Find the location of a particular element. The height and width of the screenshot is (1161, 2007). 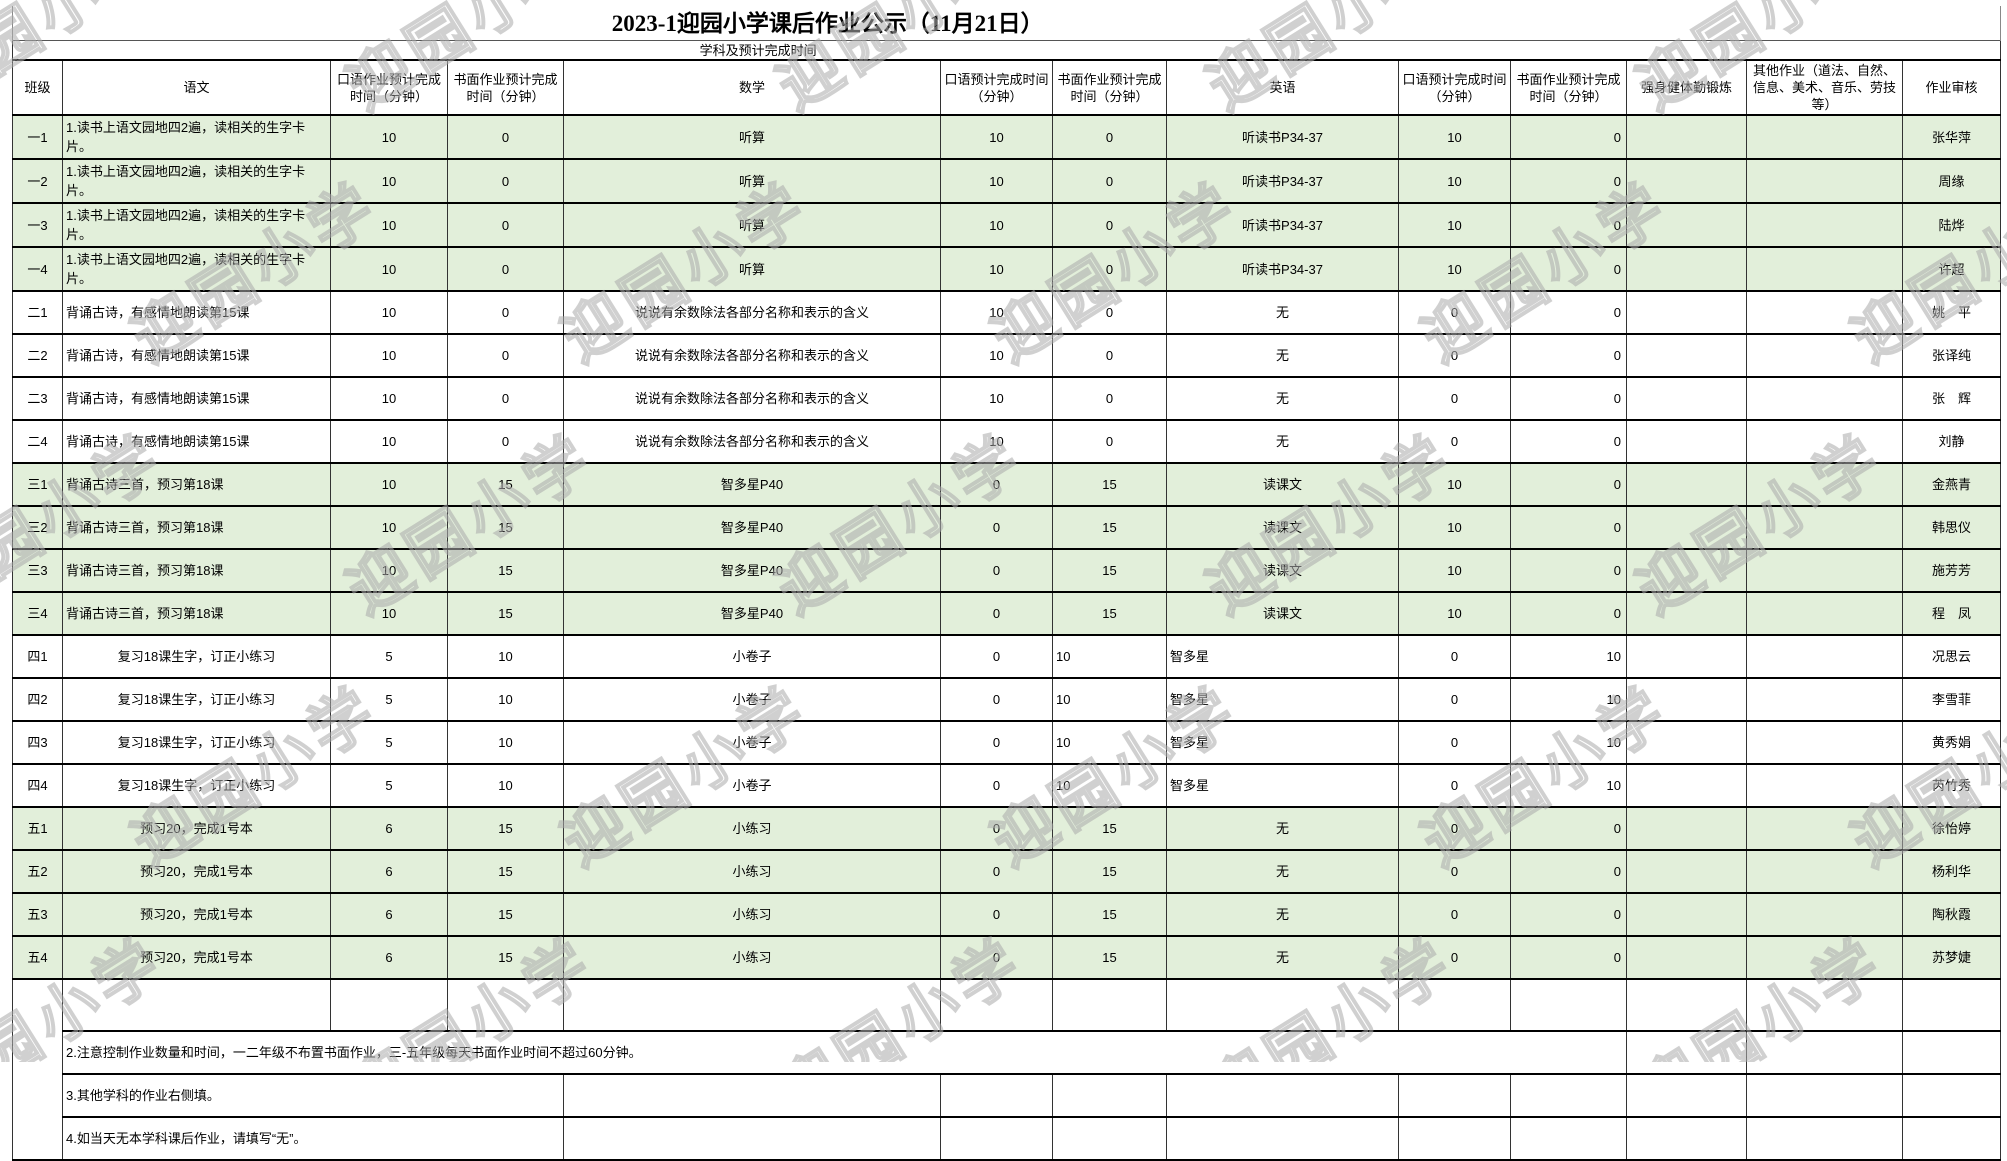

cell-math: 听算 is located at coordinates (752, 181).